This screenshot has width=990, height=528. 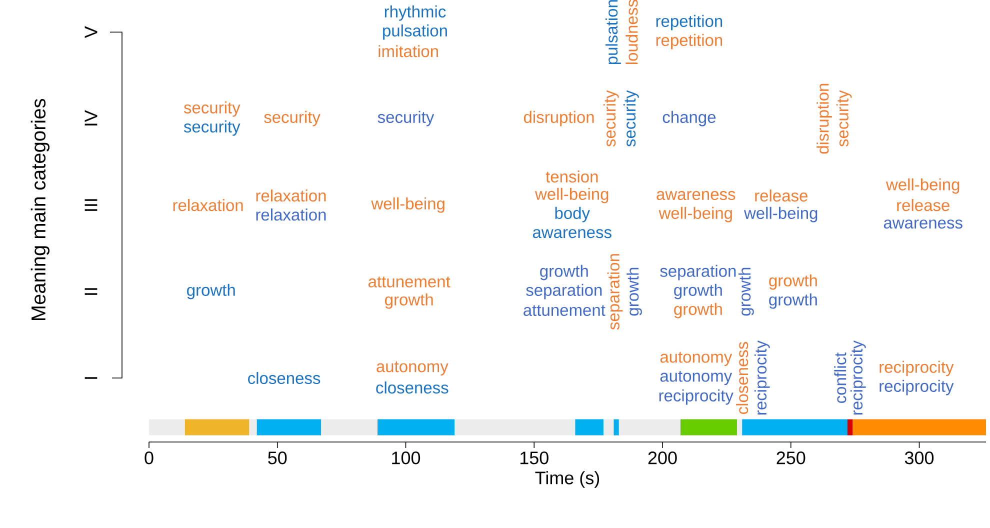 What do you see at coordinates (149, 458) in the screenshot?
I see `x-tick-label: 0` at bounding box center [149, 458].